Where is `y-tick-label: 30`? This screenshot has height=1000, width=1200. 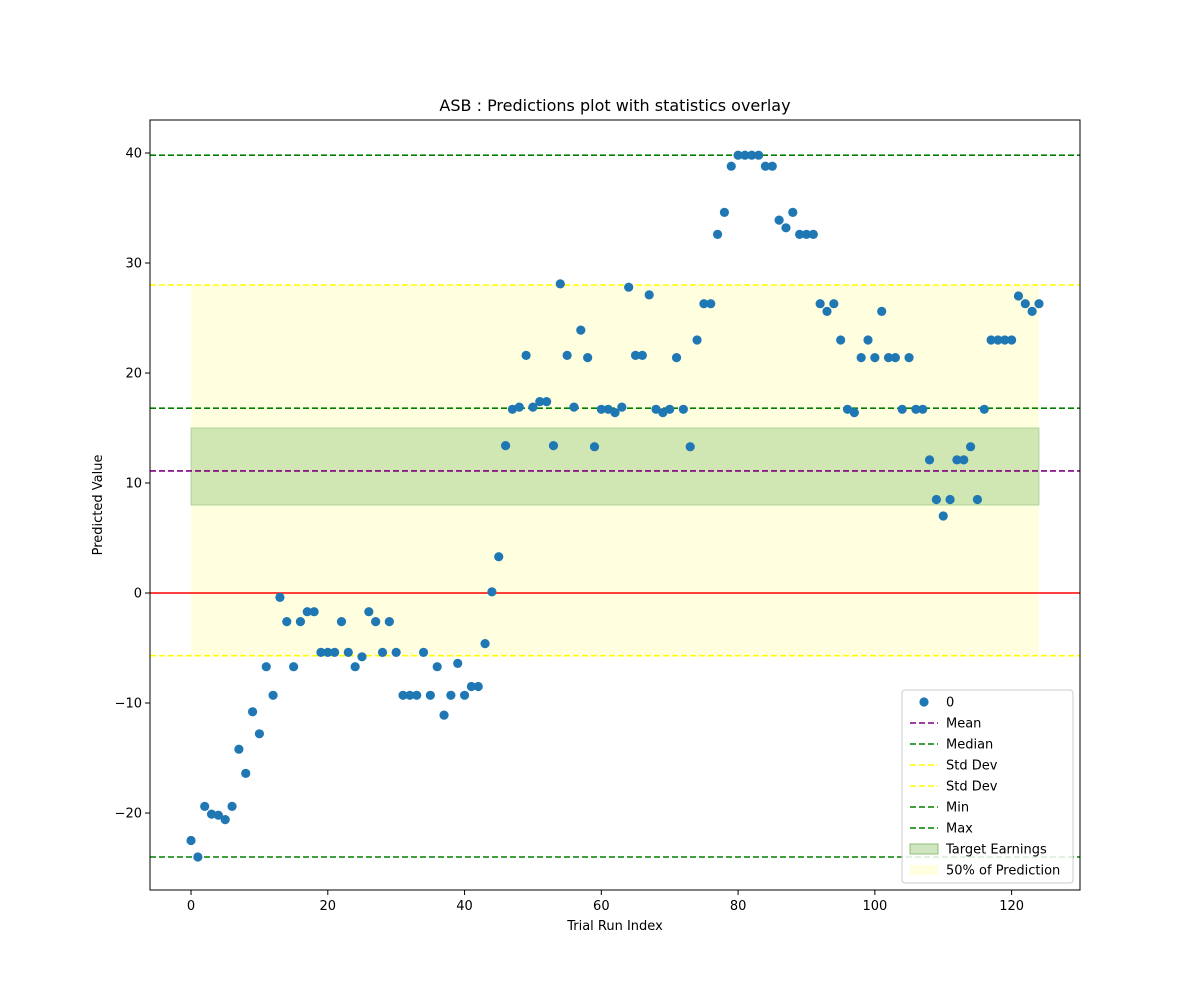
y-tick-label: 30 is located at coordinates (133, 264).